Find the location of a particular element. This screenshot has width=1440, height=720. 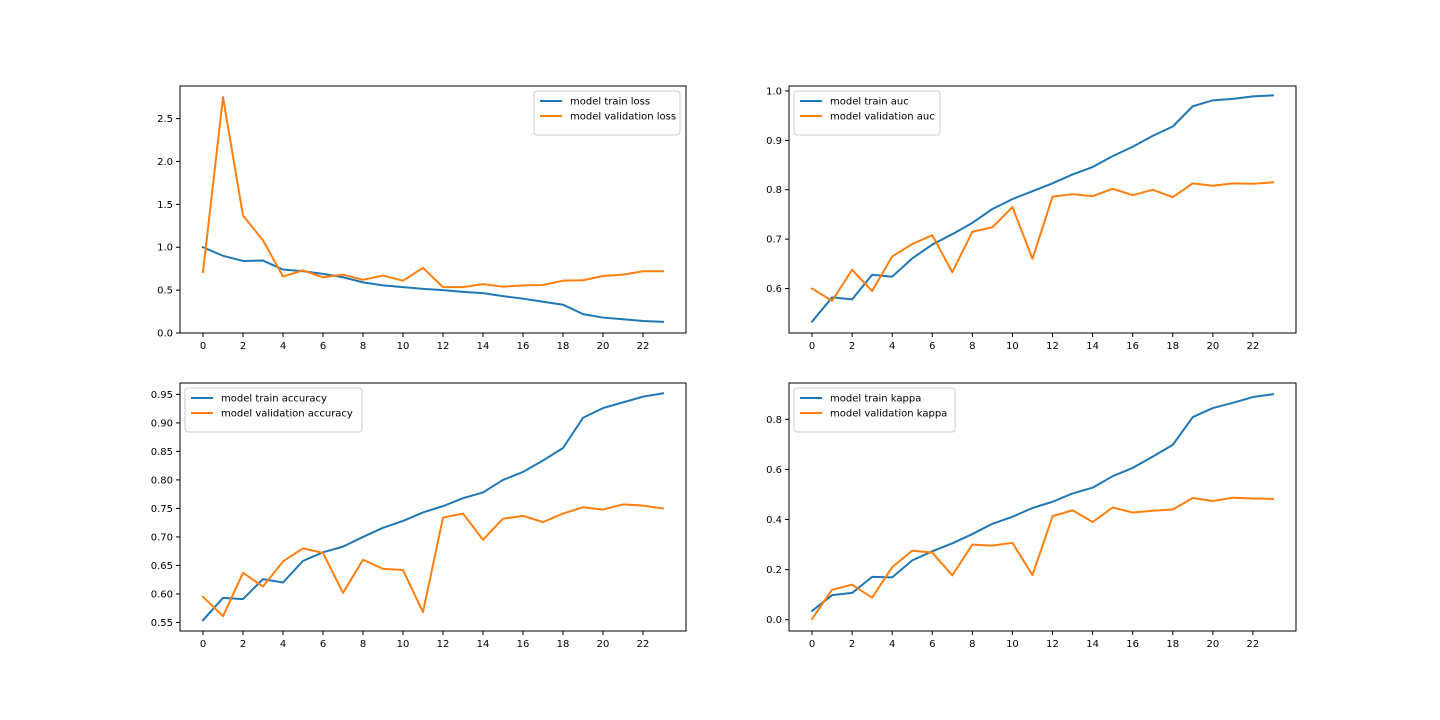

series-line-model-validation-kappa is located at coordinates (1042, 558).